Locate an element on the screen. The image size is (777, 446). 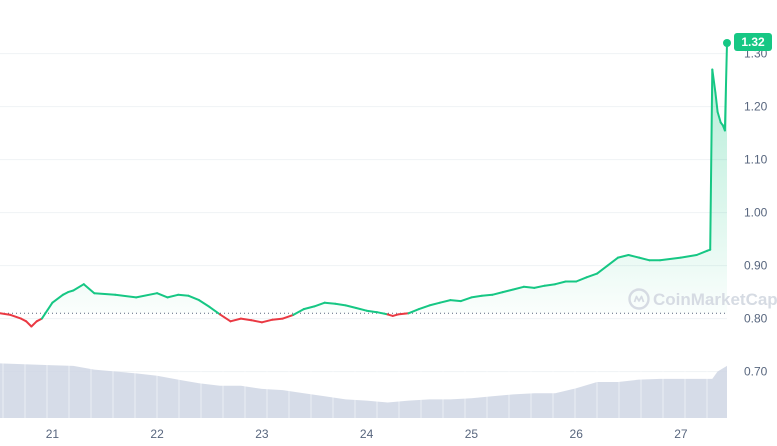
x-tick-label: 27 is located at coordinates (681, 434).